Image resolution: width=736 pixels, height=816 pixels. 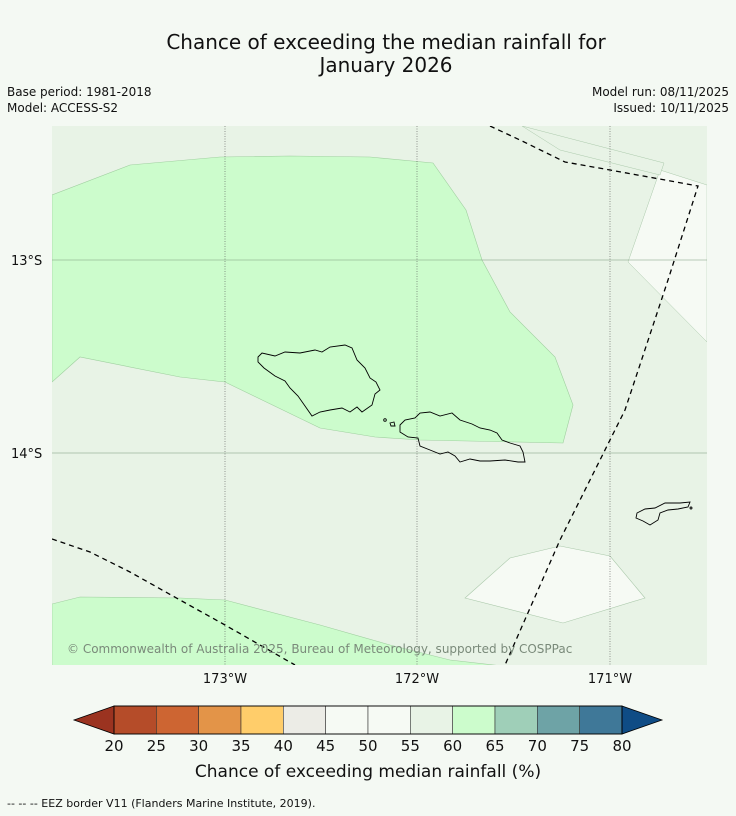 I want to click on colorbar-tick-label: 60, so click(x=452, y=746).